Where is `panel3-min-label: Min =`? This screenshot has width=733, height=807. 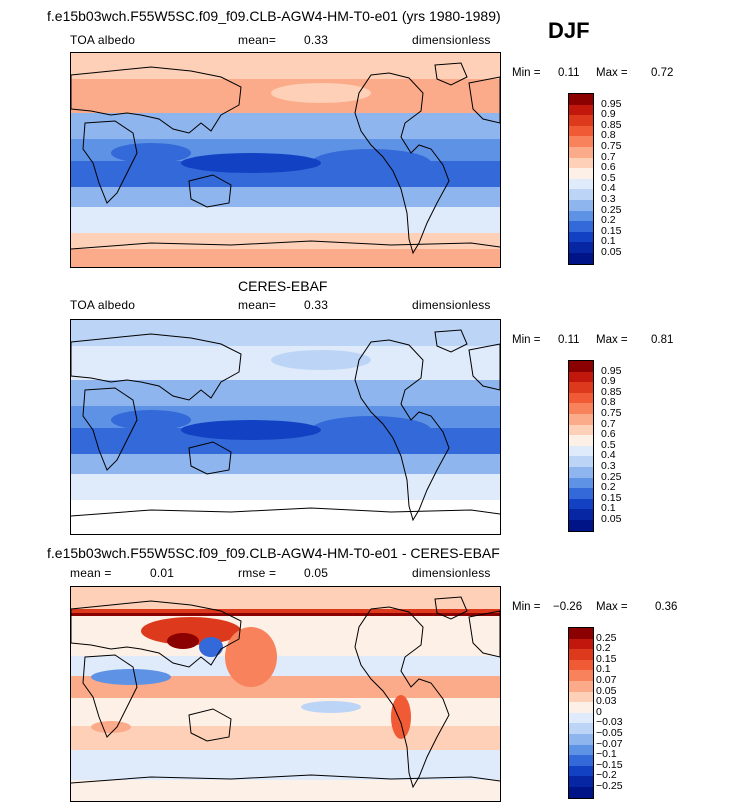 panel3-min-label: Min = is located at coordinates (526, 607).